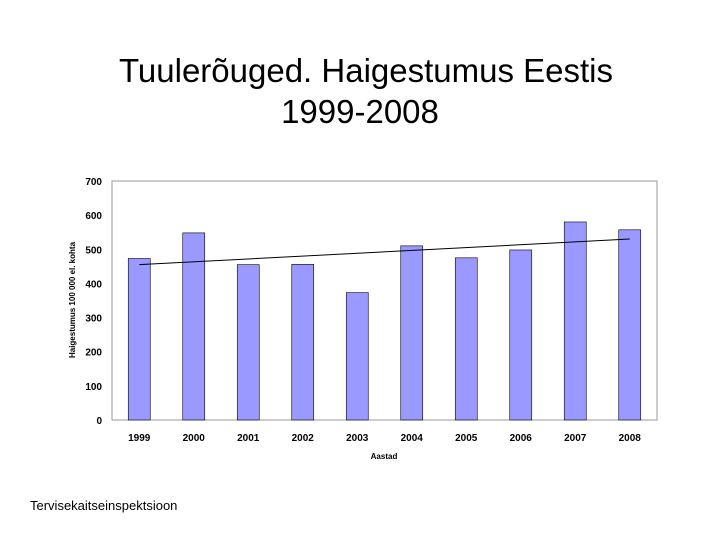  What do you see at coordinates (466, 438) in the screenshot?
I see `x-tick-2005: 2005` at bounding box center [466, 438].